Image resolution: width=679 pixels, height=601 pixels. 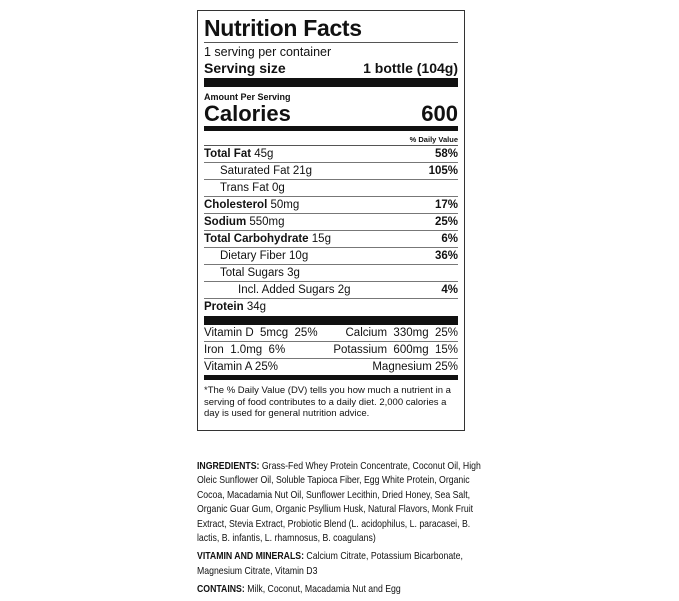 What do you see at coordinates (256, 239) in the screenshot?
I see `nutrient-name: Total Carbohydrate` at bounding box center [256, 239].